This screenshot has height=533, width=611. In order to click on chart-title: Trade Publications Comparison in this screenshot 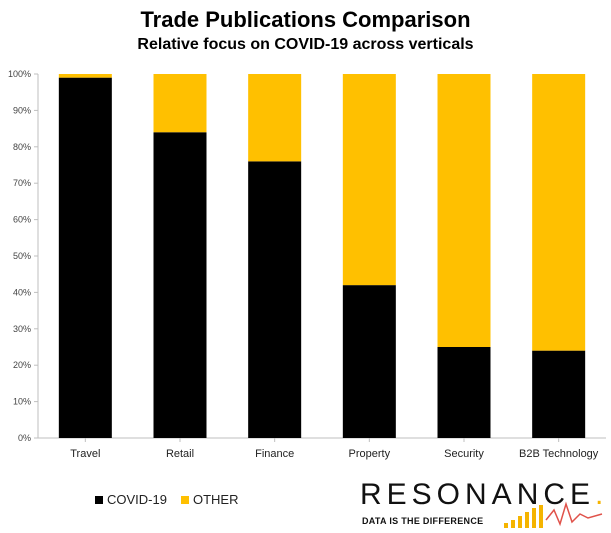, I will do `click(305, 19)`.